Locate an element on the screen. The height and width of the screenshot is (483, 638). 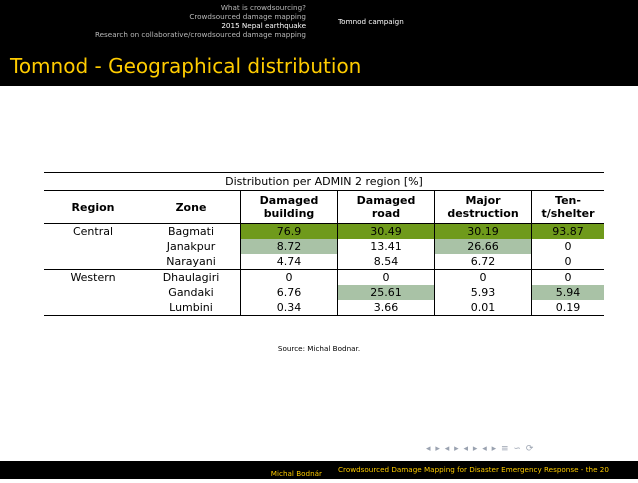
table-row: Western Dhaulagiri 0 0 0 0 is located at coordinates (324, 277).